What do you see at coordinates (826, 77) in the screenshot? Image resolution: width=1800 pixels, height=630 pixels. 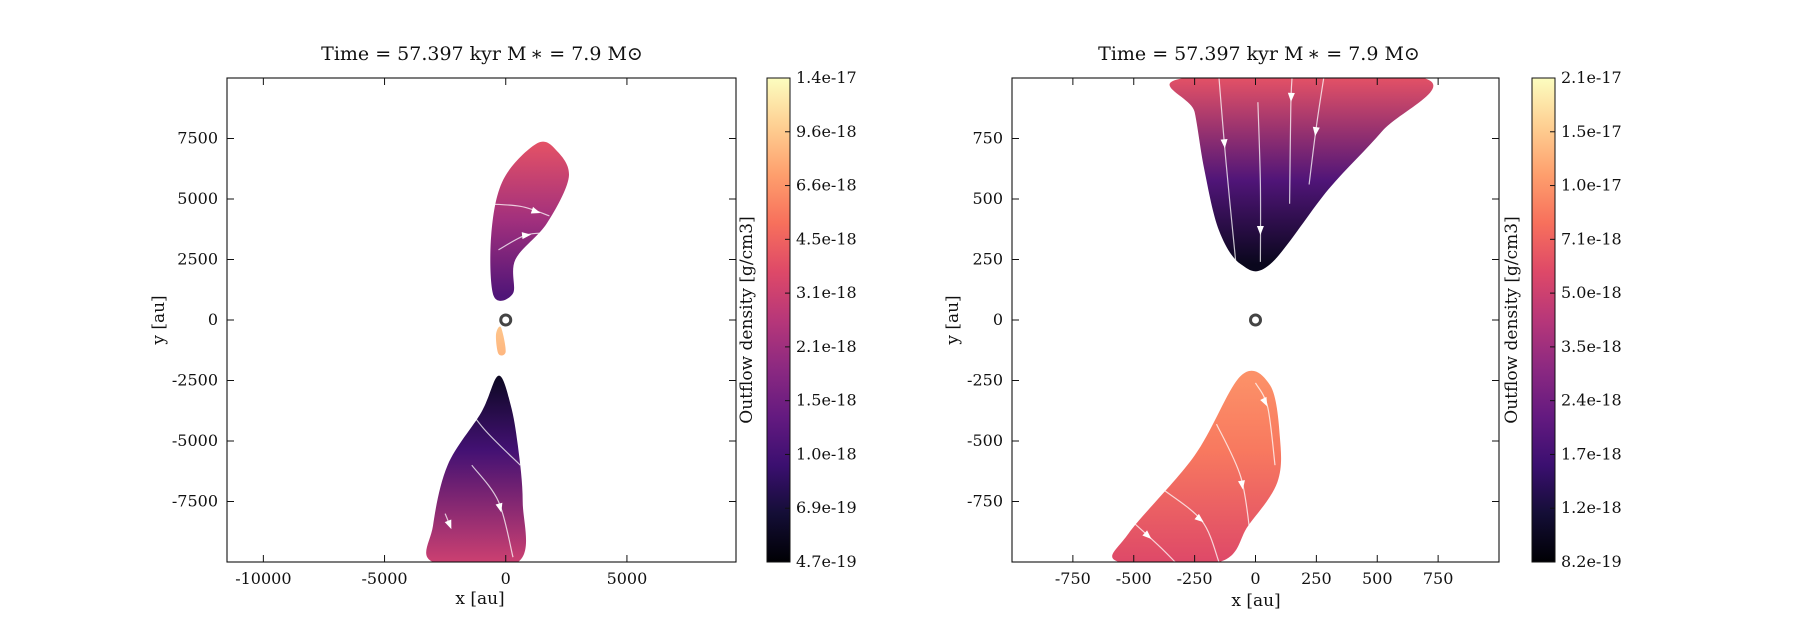 I see `colorbar-tick-label: 1.4e-17` at bounding box center [826, 77].